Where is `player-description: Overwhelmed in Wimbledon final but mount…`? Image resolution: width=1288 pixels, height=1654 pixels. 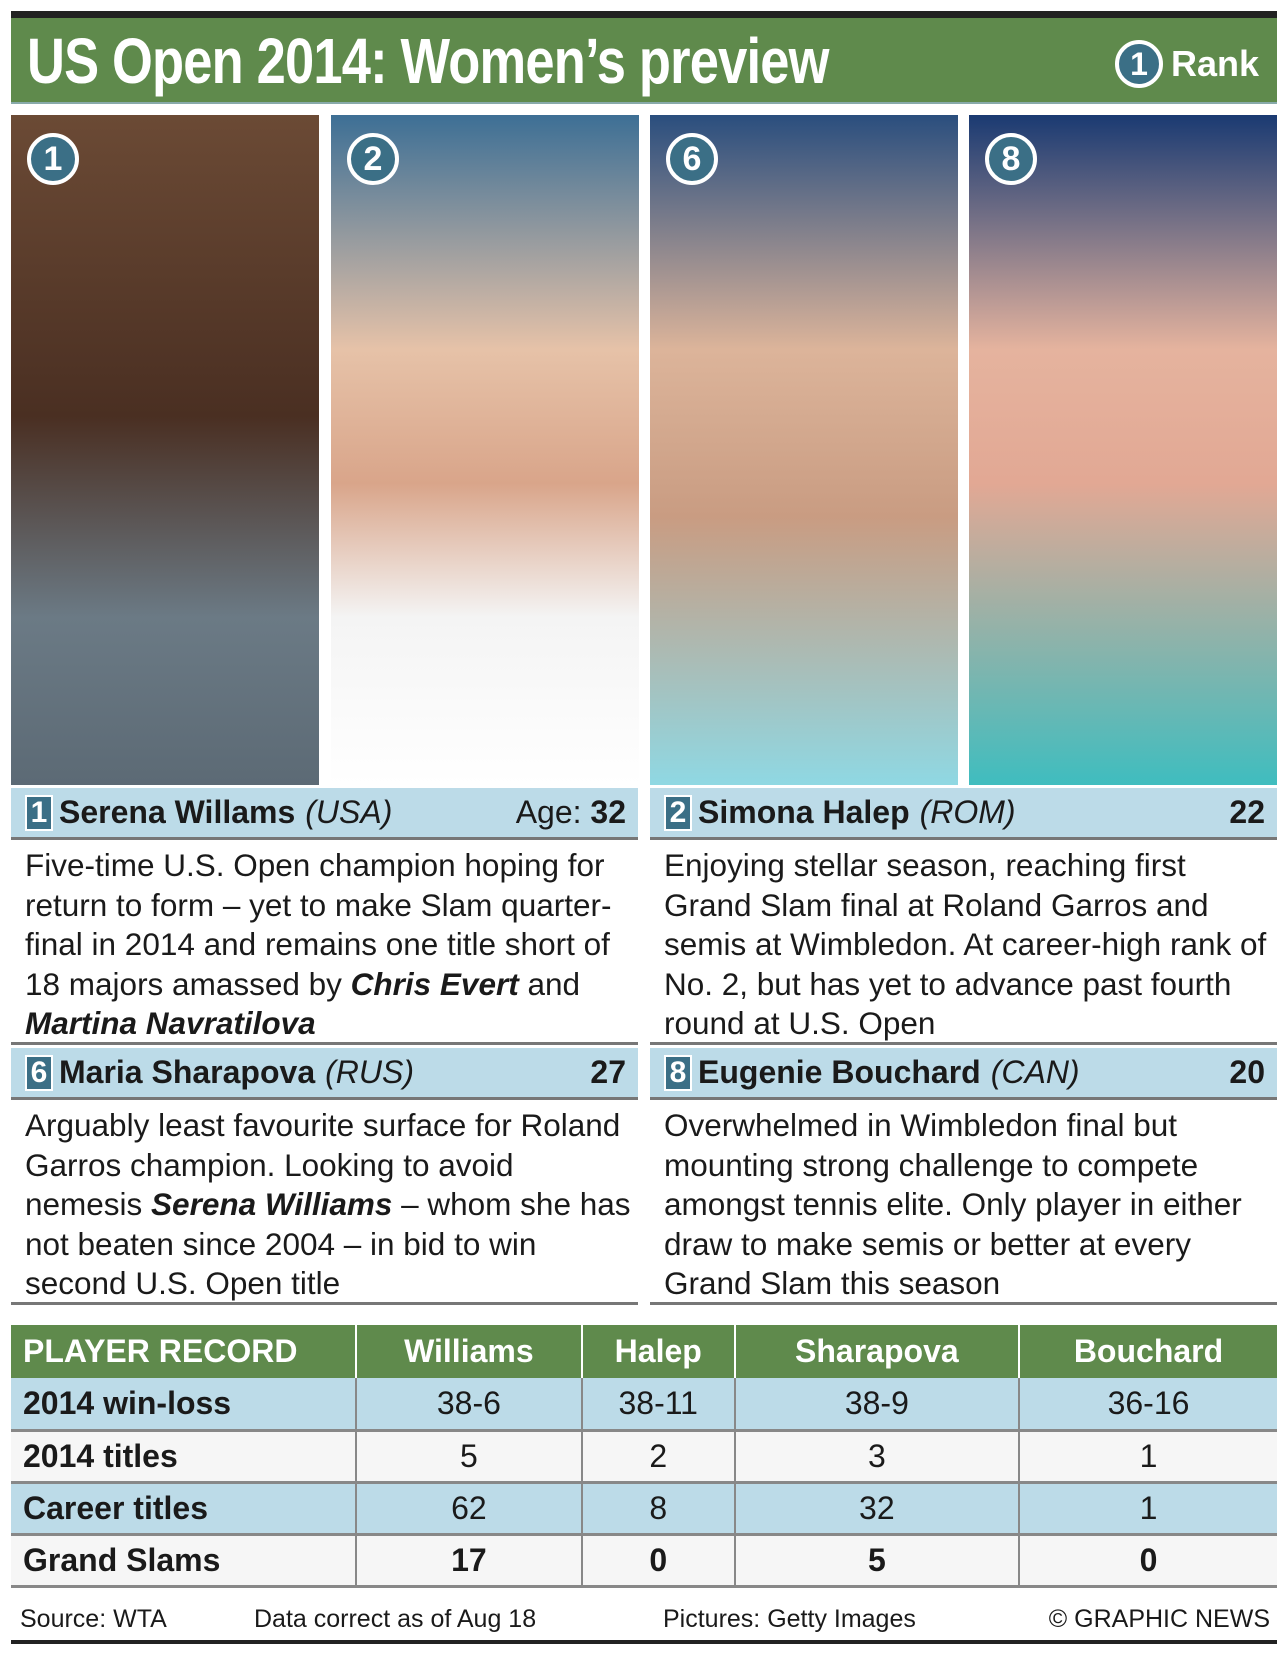
player-description: Overwhelmed in Wimbledon final but mount… is located at coordinates (963, 1202).